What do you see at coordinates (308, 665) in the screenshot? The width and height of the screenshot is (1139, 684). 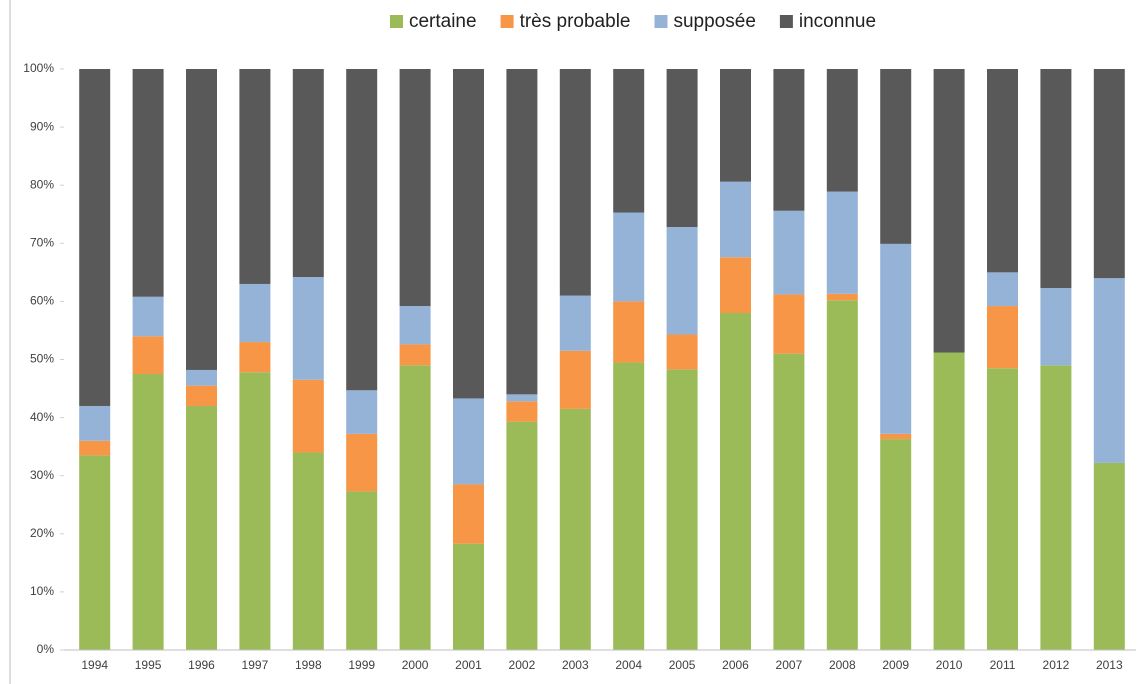 I see `x-tick-label: 1998` at bounding box center [308, 665].